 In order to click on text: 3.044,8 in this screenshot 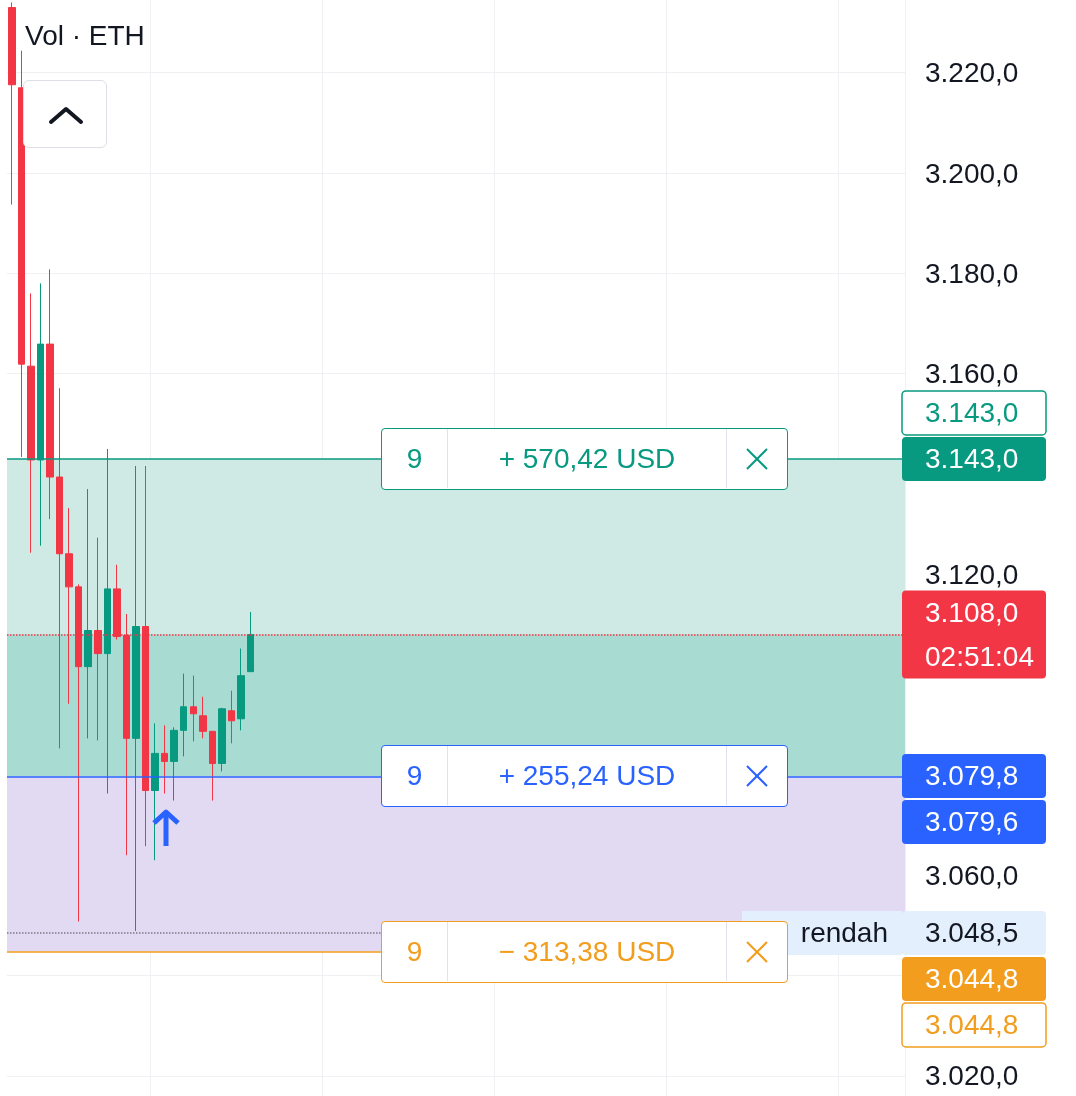, I will do `click(972, 979)`.